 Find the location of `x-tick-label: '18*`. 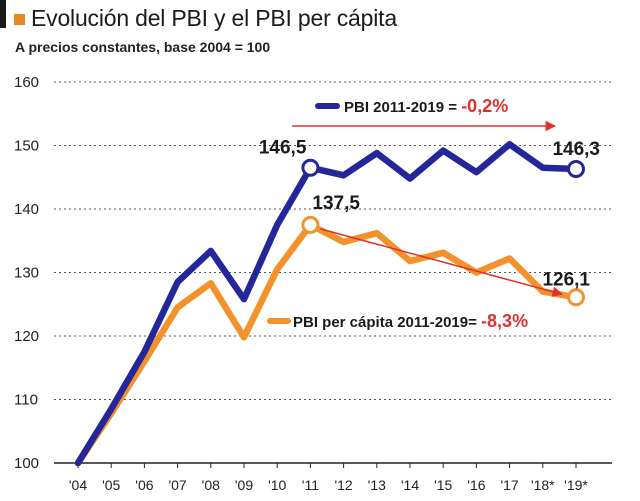

x-tick-label: '18* is located at coordinates (543, 485).